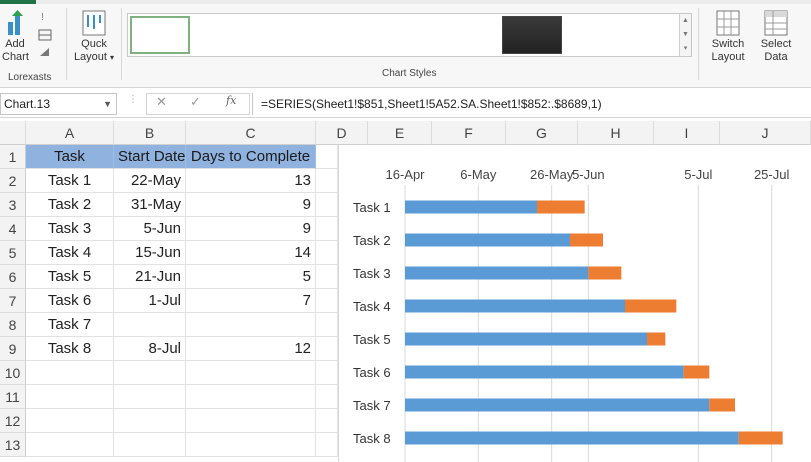 This screenshot has width=811, height=462. Describe the element at coordinates (13, 253) in the screenshot. I see `row-header: 5` at that location.